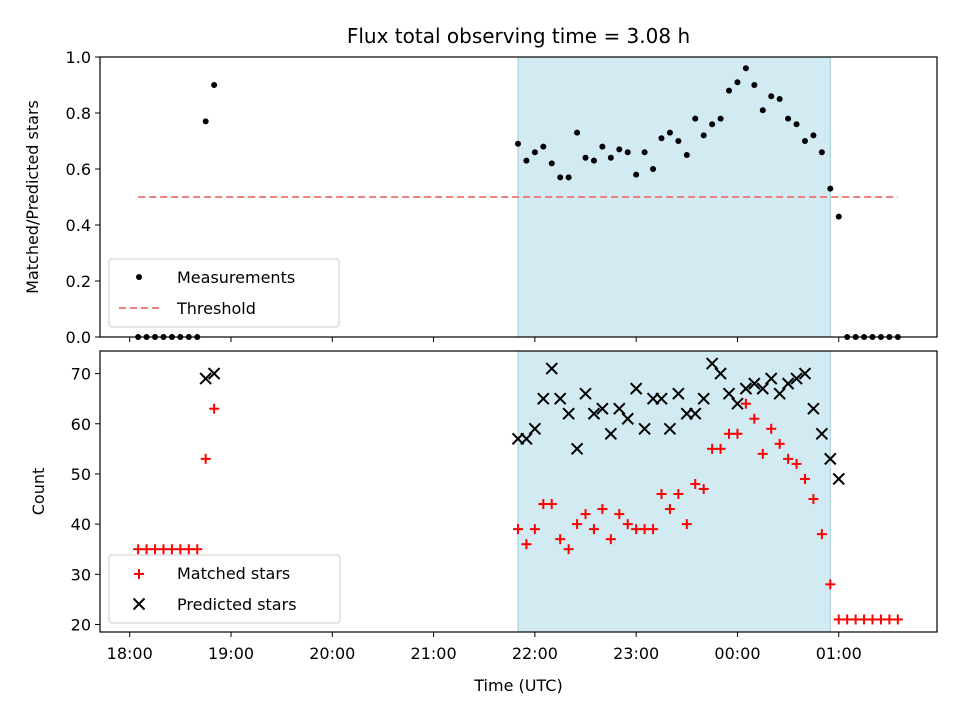  What do you see at coordinates (535, 653) in the screenshot?
I see `x-tick-label: 22:00` at bounding box center [535, 653].